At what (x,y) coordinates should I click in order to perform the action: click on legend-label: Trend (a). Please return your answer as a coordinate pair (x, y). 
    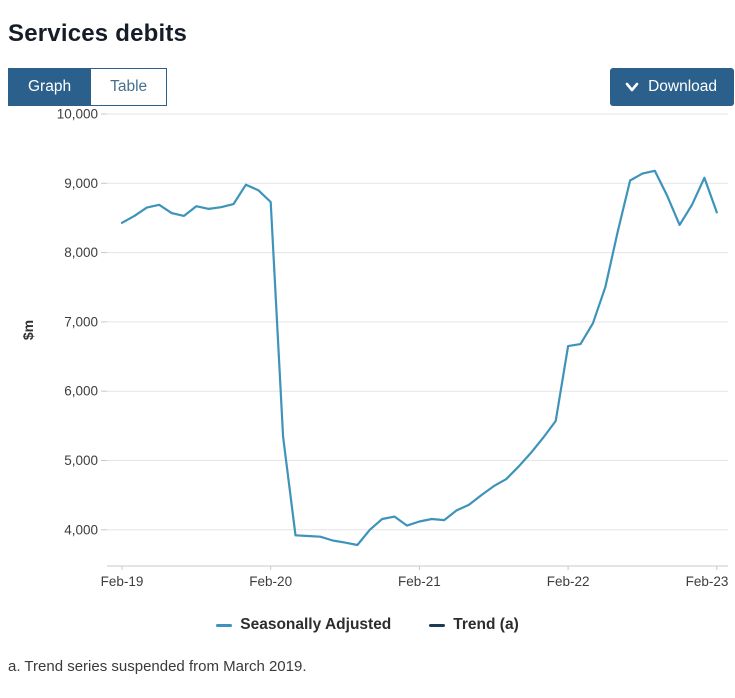
    Looking at the image, I should click on (486, 624).